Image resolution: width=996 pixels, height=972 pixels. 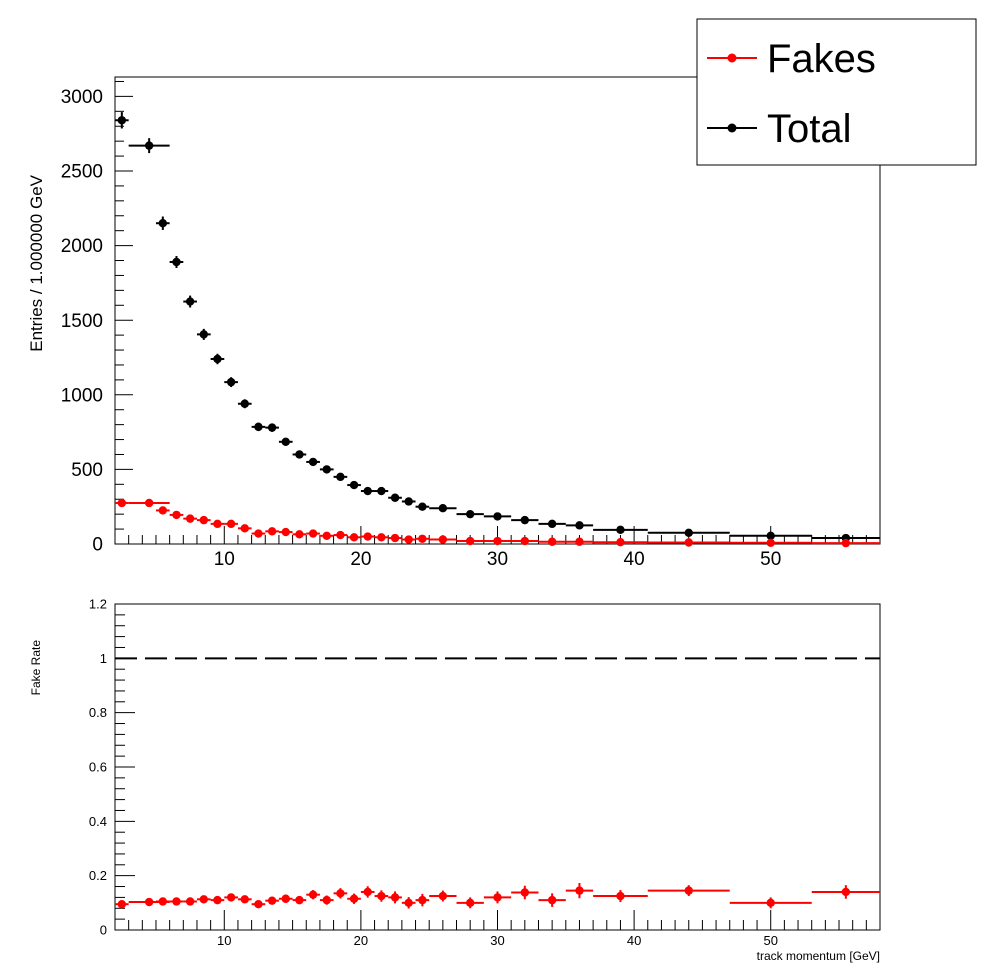 What do you see at coordinates (82, 321) in the screenshot?
I see `y-tick-label: 1500` at bounding box center [82, 321].